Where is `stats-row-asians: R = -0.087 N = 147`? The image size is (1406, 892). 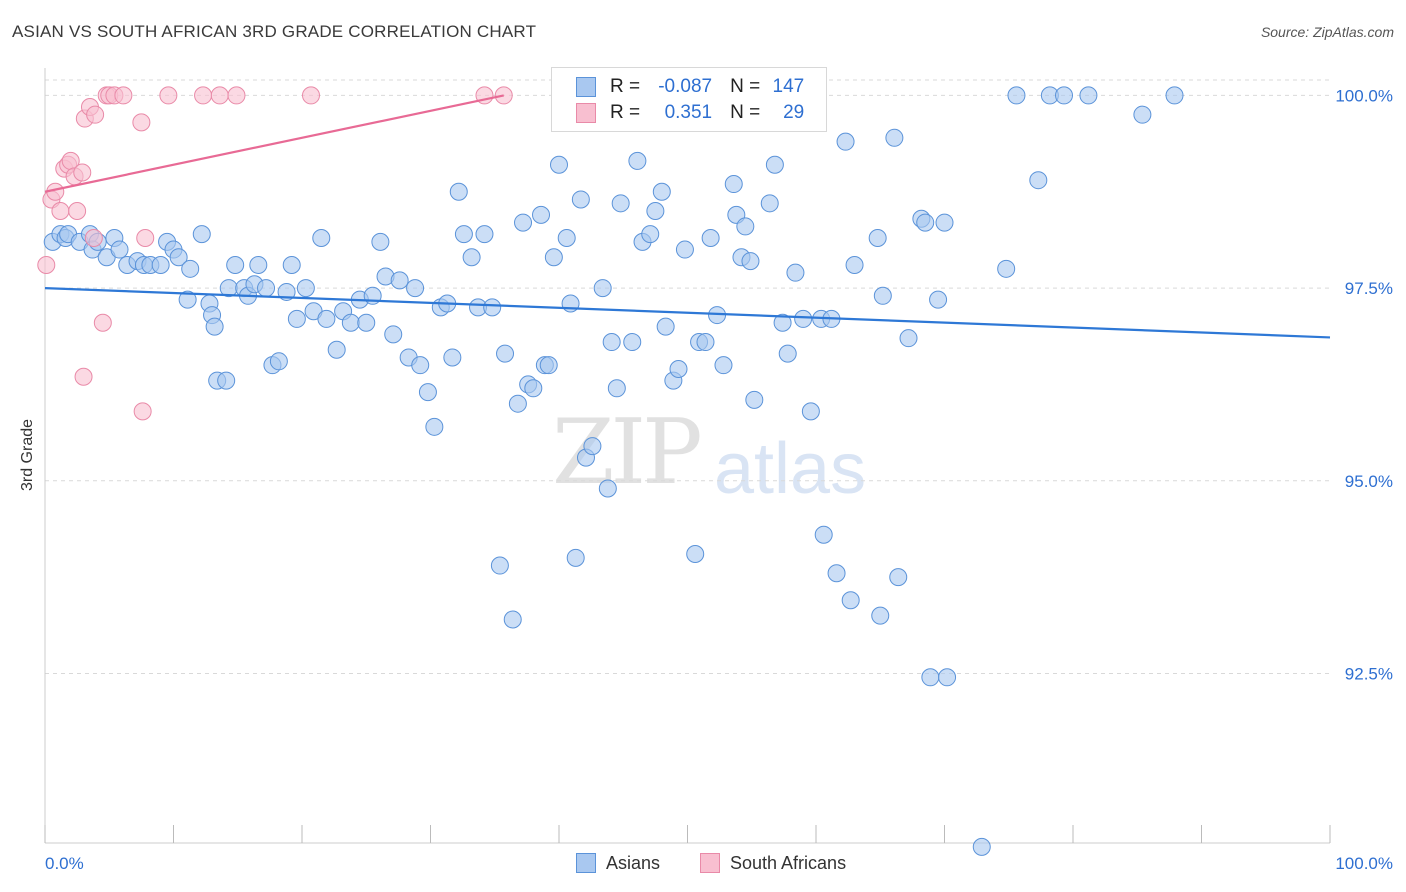 stats-row-asians: R = -0.087 N = 147 is located at coordinates (690, 88).